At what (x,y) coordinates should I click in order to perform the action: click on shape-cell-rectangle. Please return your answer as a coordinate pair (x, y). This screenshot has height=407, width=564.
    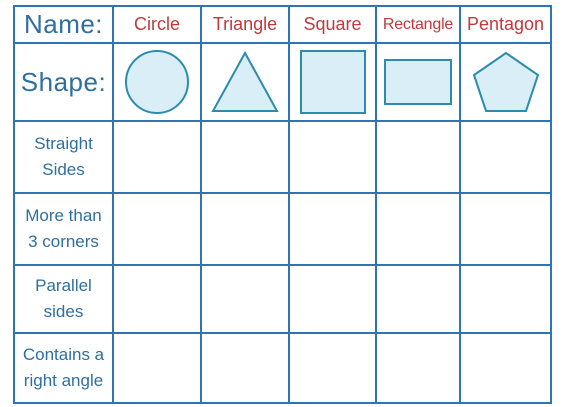
    Looking at the image, I should click on (418, 82).